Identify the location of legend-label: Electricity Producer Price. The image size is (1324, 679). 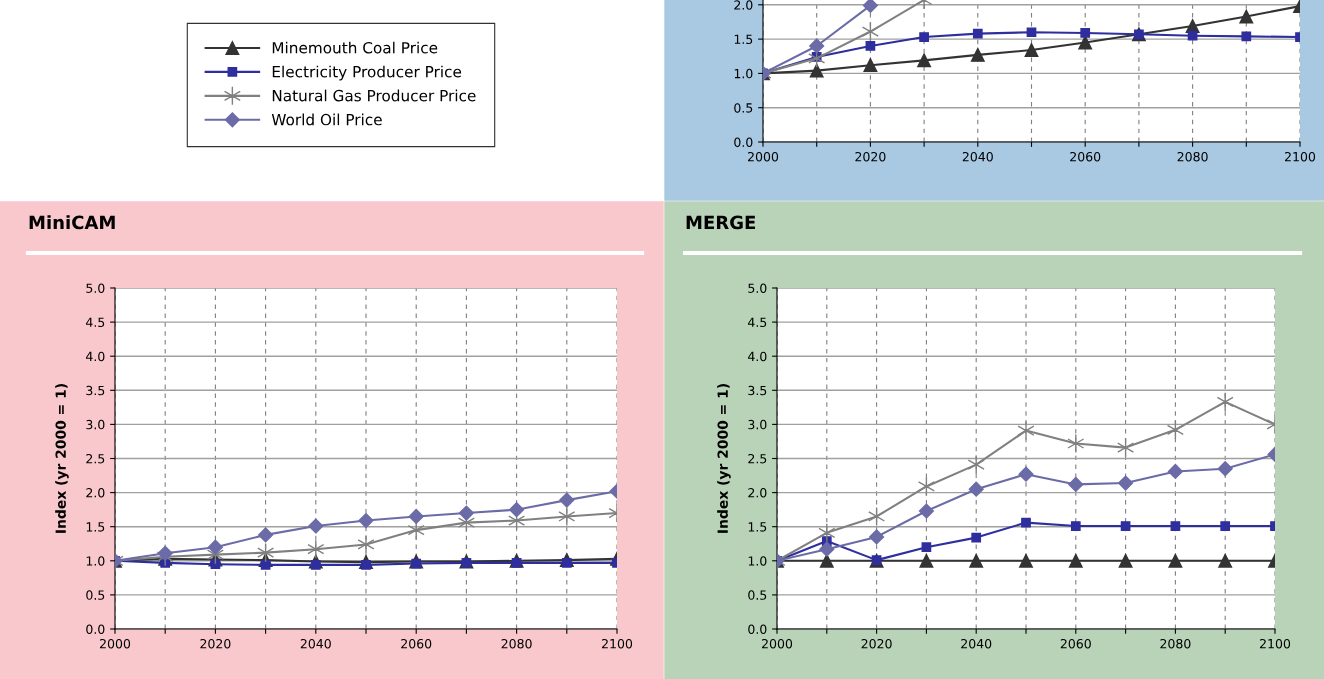
(367, 73).